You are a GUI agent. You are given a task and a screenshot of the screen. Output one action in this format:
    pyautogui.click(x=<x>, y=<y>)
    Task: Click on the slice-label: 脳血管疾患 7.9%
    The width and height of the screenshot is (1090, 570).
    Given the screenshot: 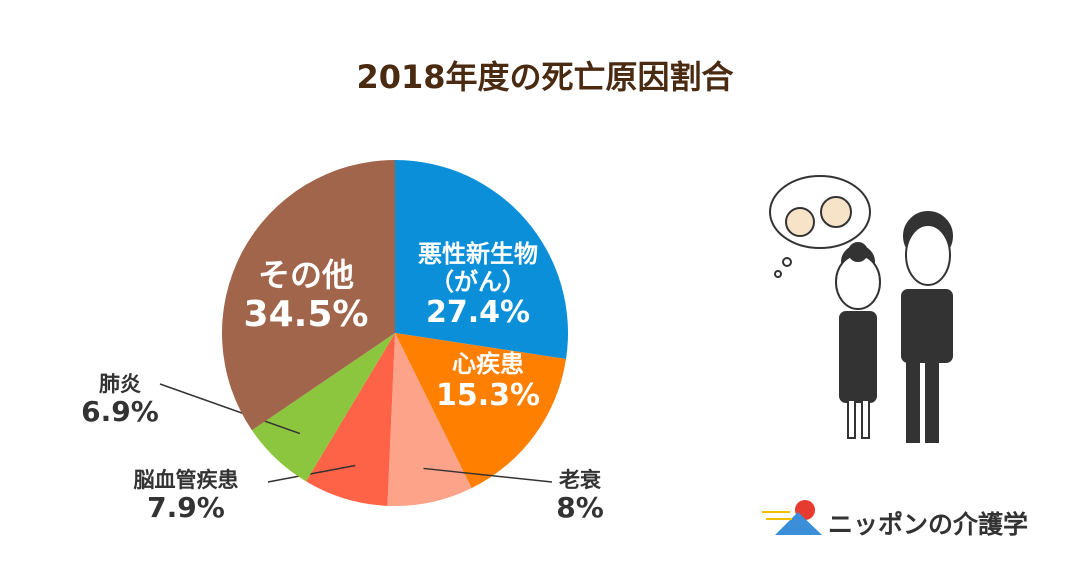 What is the action you would take?
    pyautogui.click(x=186, y=496)
    